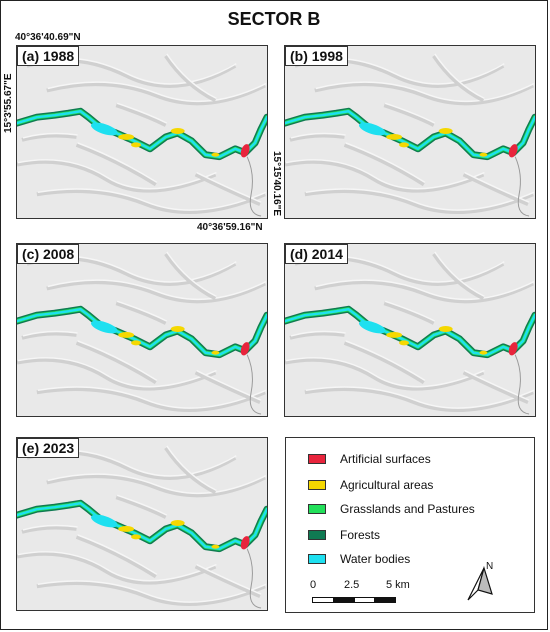 This screenshot has width=550, height=632. What do you see at coordinates (398, 585) in the screenshot?
I see `scale-tick-2: 5 km` at bounding box center [398, 585].